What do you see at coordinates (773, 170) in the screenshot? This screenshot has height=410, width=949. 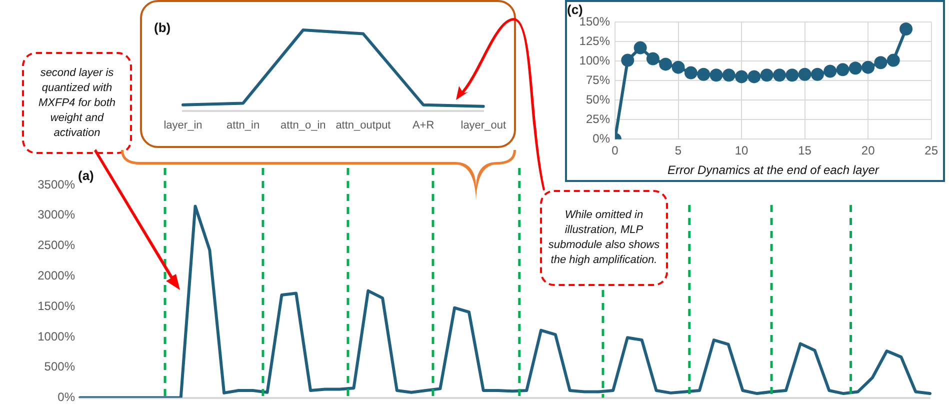 I see `x-axis-title: Error Dynamics at the end of each layer` at bounding box center [773, 170].